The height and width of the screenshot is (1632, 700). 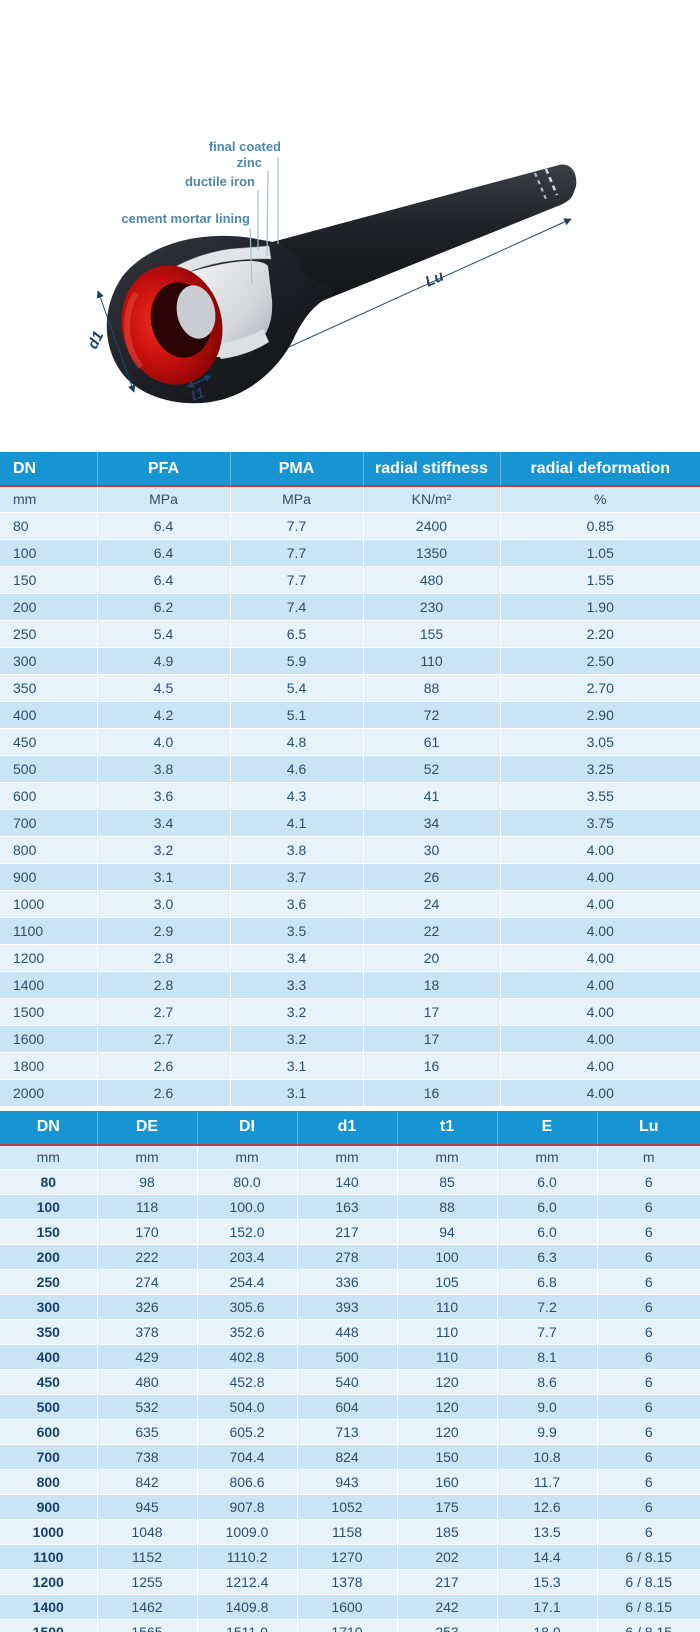 What do you see at coordinates (432, 553) in the screenshot?
I see `table-cell: 1350` at bounding box center [432, 553].